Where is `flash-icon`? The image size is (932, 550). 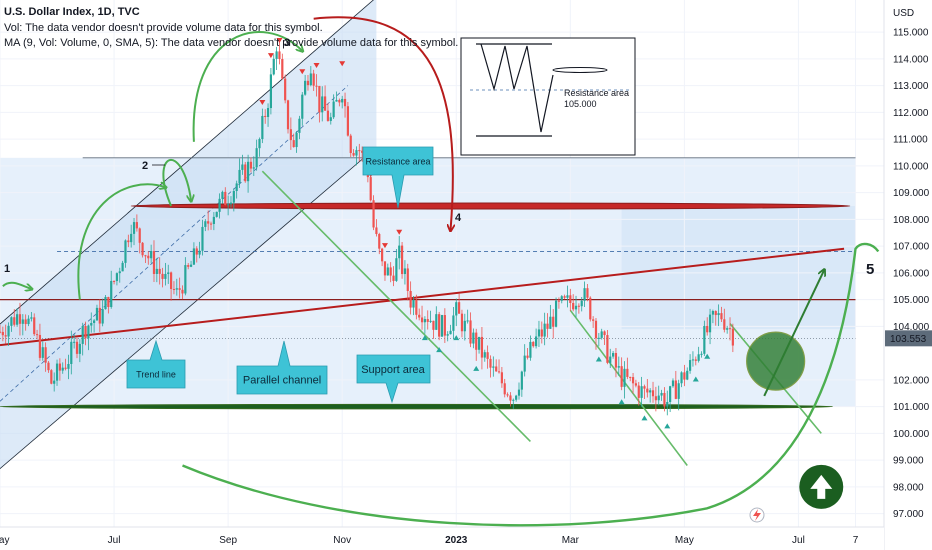
flash-icon is located at coordinates (757, 515).